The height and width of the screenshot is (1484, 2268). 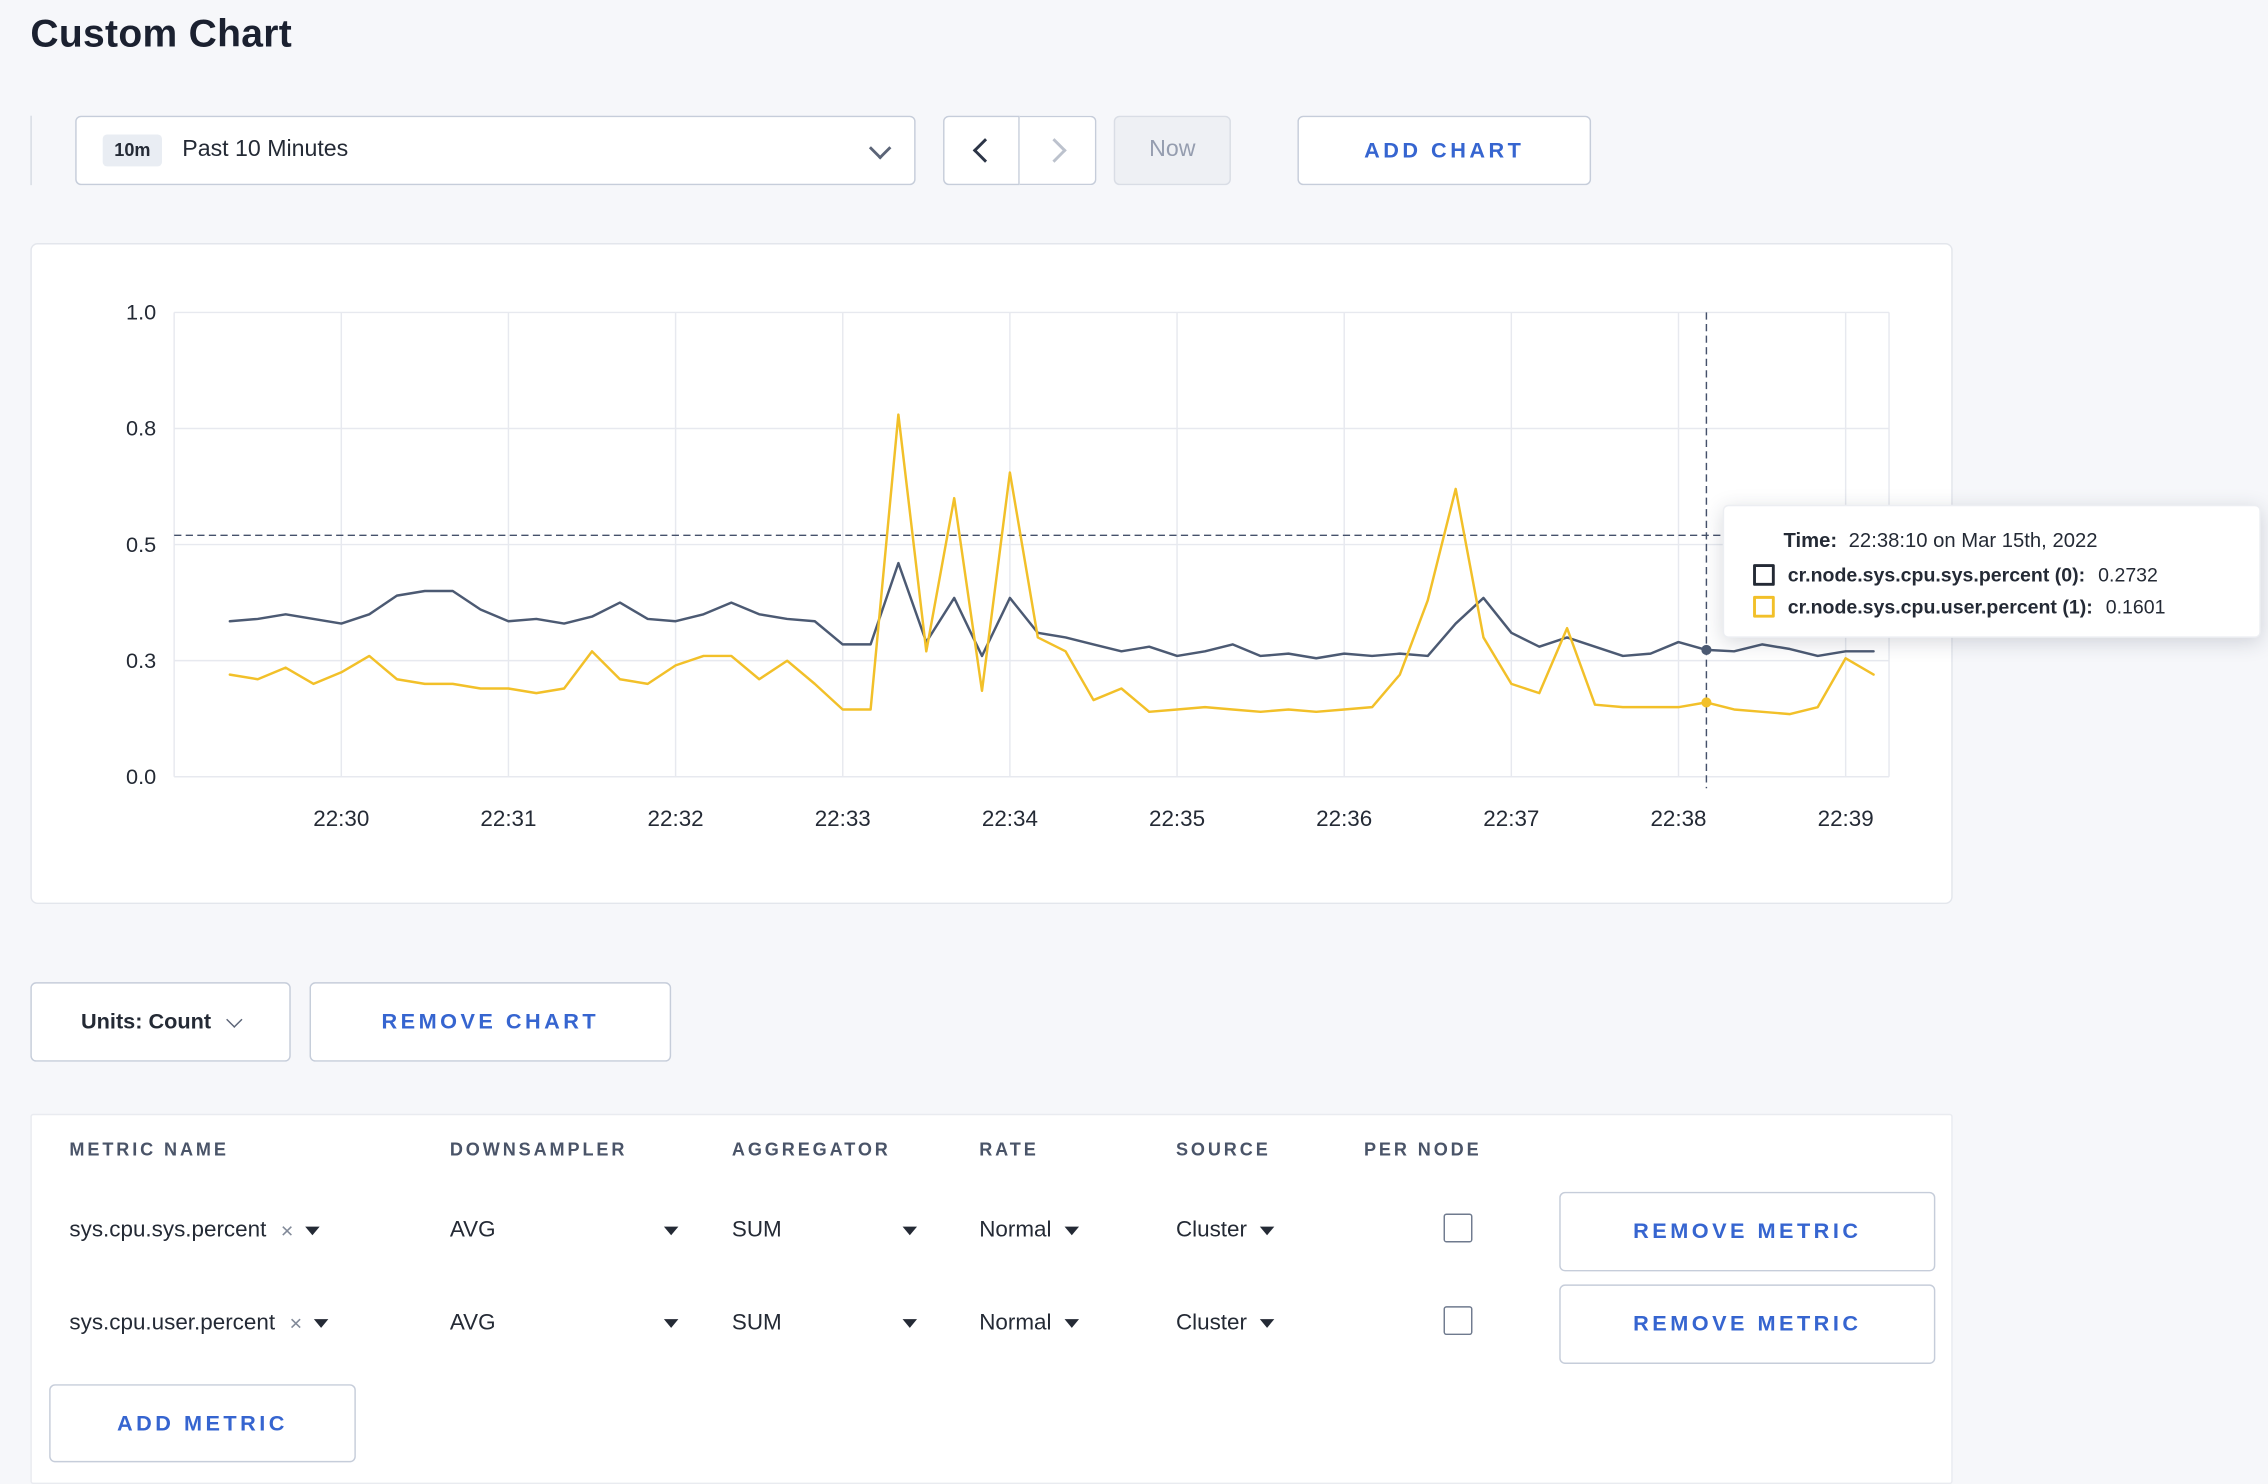 What do you see at coordinates (1444, 150) in the screenshot?
I see `add-chart-button: ADD CHART` at bounding box center [1444, 150].